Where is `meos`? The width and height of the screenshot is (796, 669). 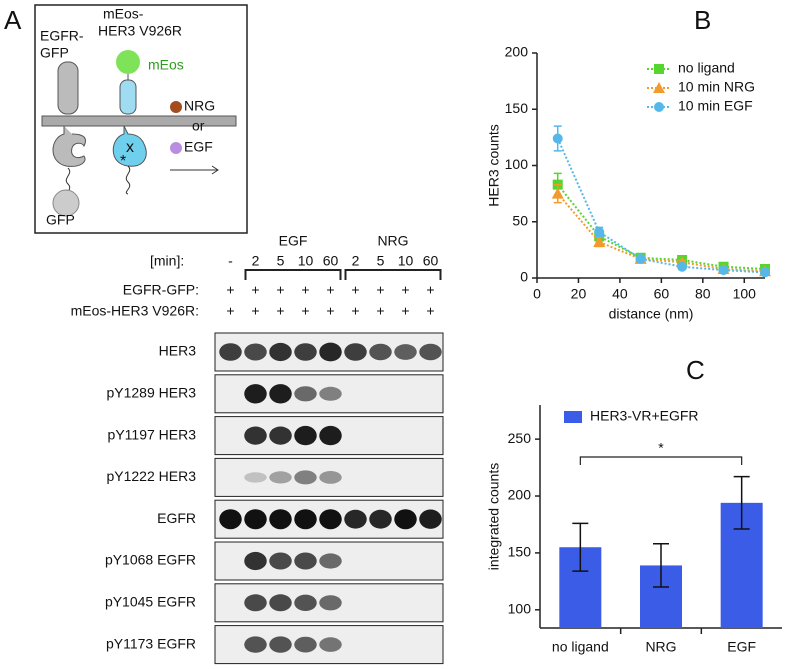
meos is located at coordinates (128, 62).